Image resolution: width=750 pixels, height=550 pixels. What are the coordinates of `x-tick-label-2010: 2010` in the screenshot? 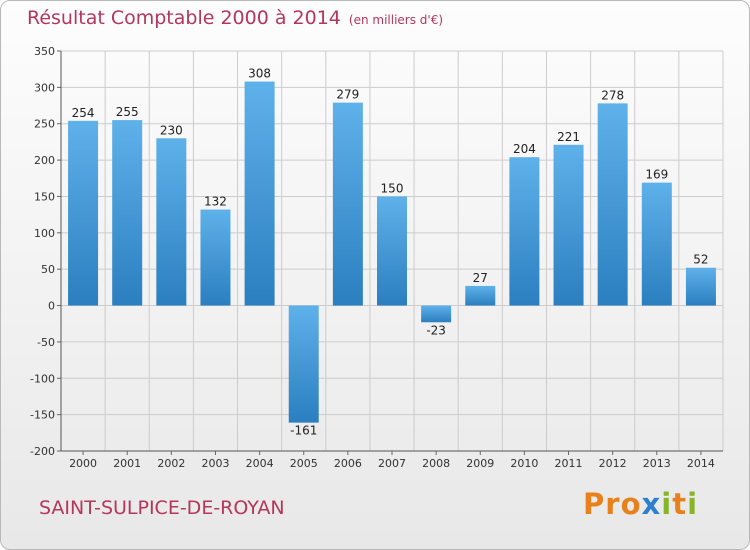 It's located at (524, 463).